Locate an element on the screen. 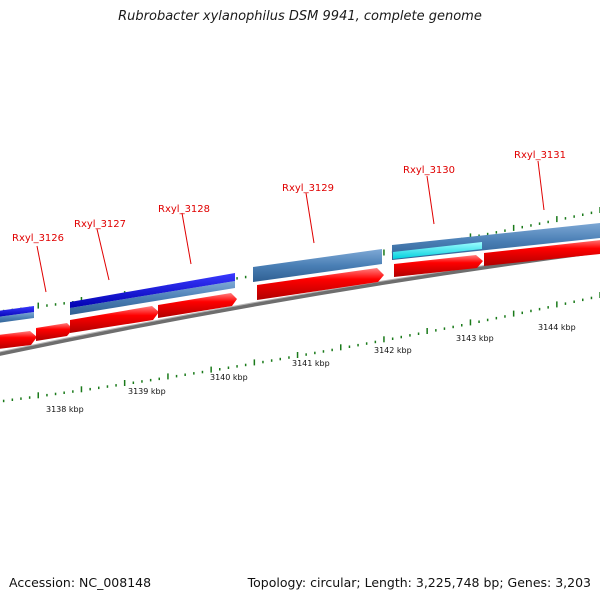 This screenshot has height=600, width=600. gene-label: Rxyl_3128 is located at coordinates (184, 209).